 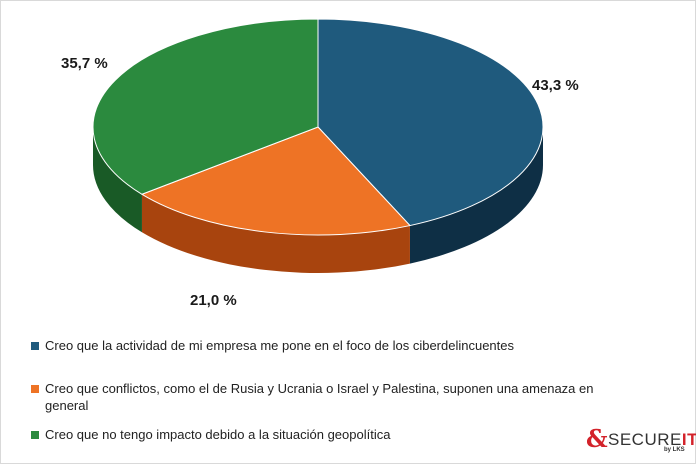 What do you see at coordinates (645, 439) in the screenshot?
I see `brand-name-main: SECURE` at bounding box center [645, 439].